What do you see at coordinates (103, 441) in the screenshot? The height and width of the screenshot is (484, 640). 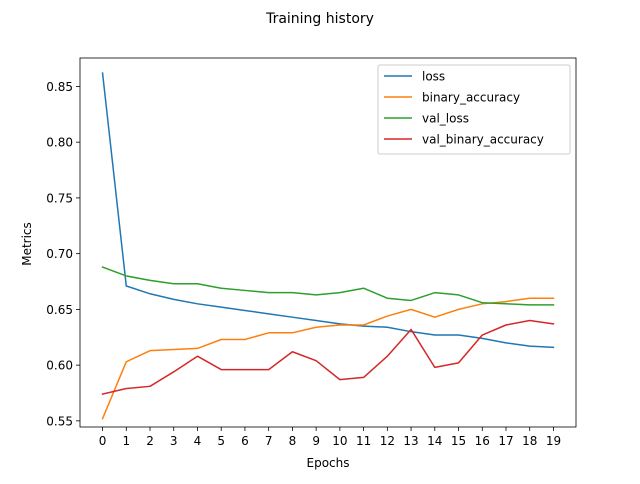 I see `x-tick-label: 0` at bounding box center [103, 441].